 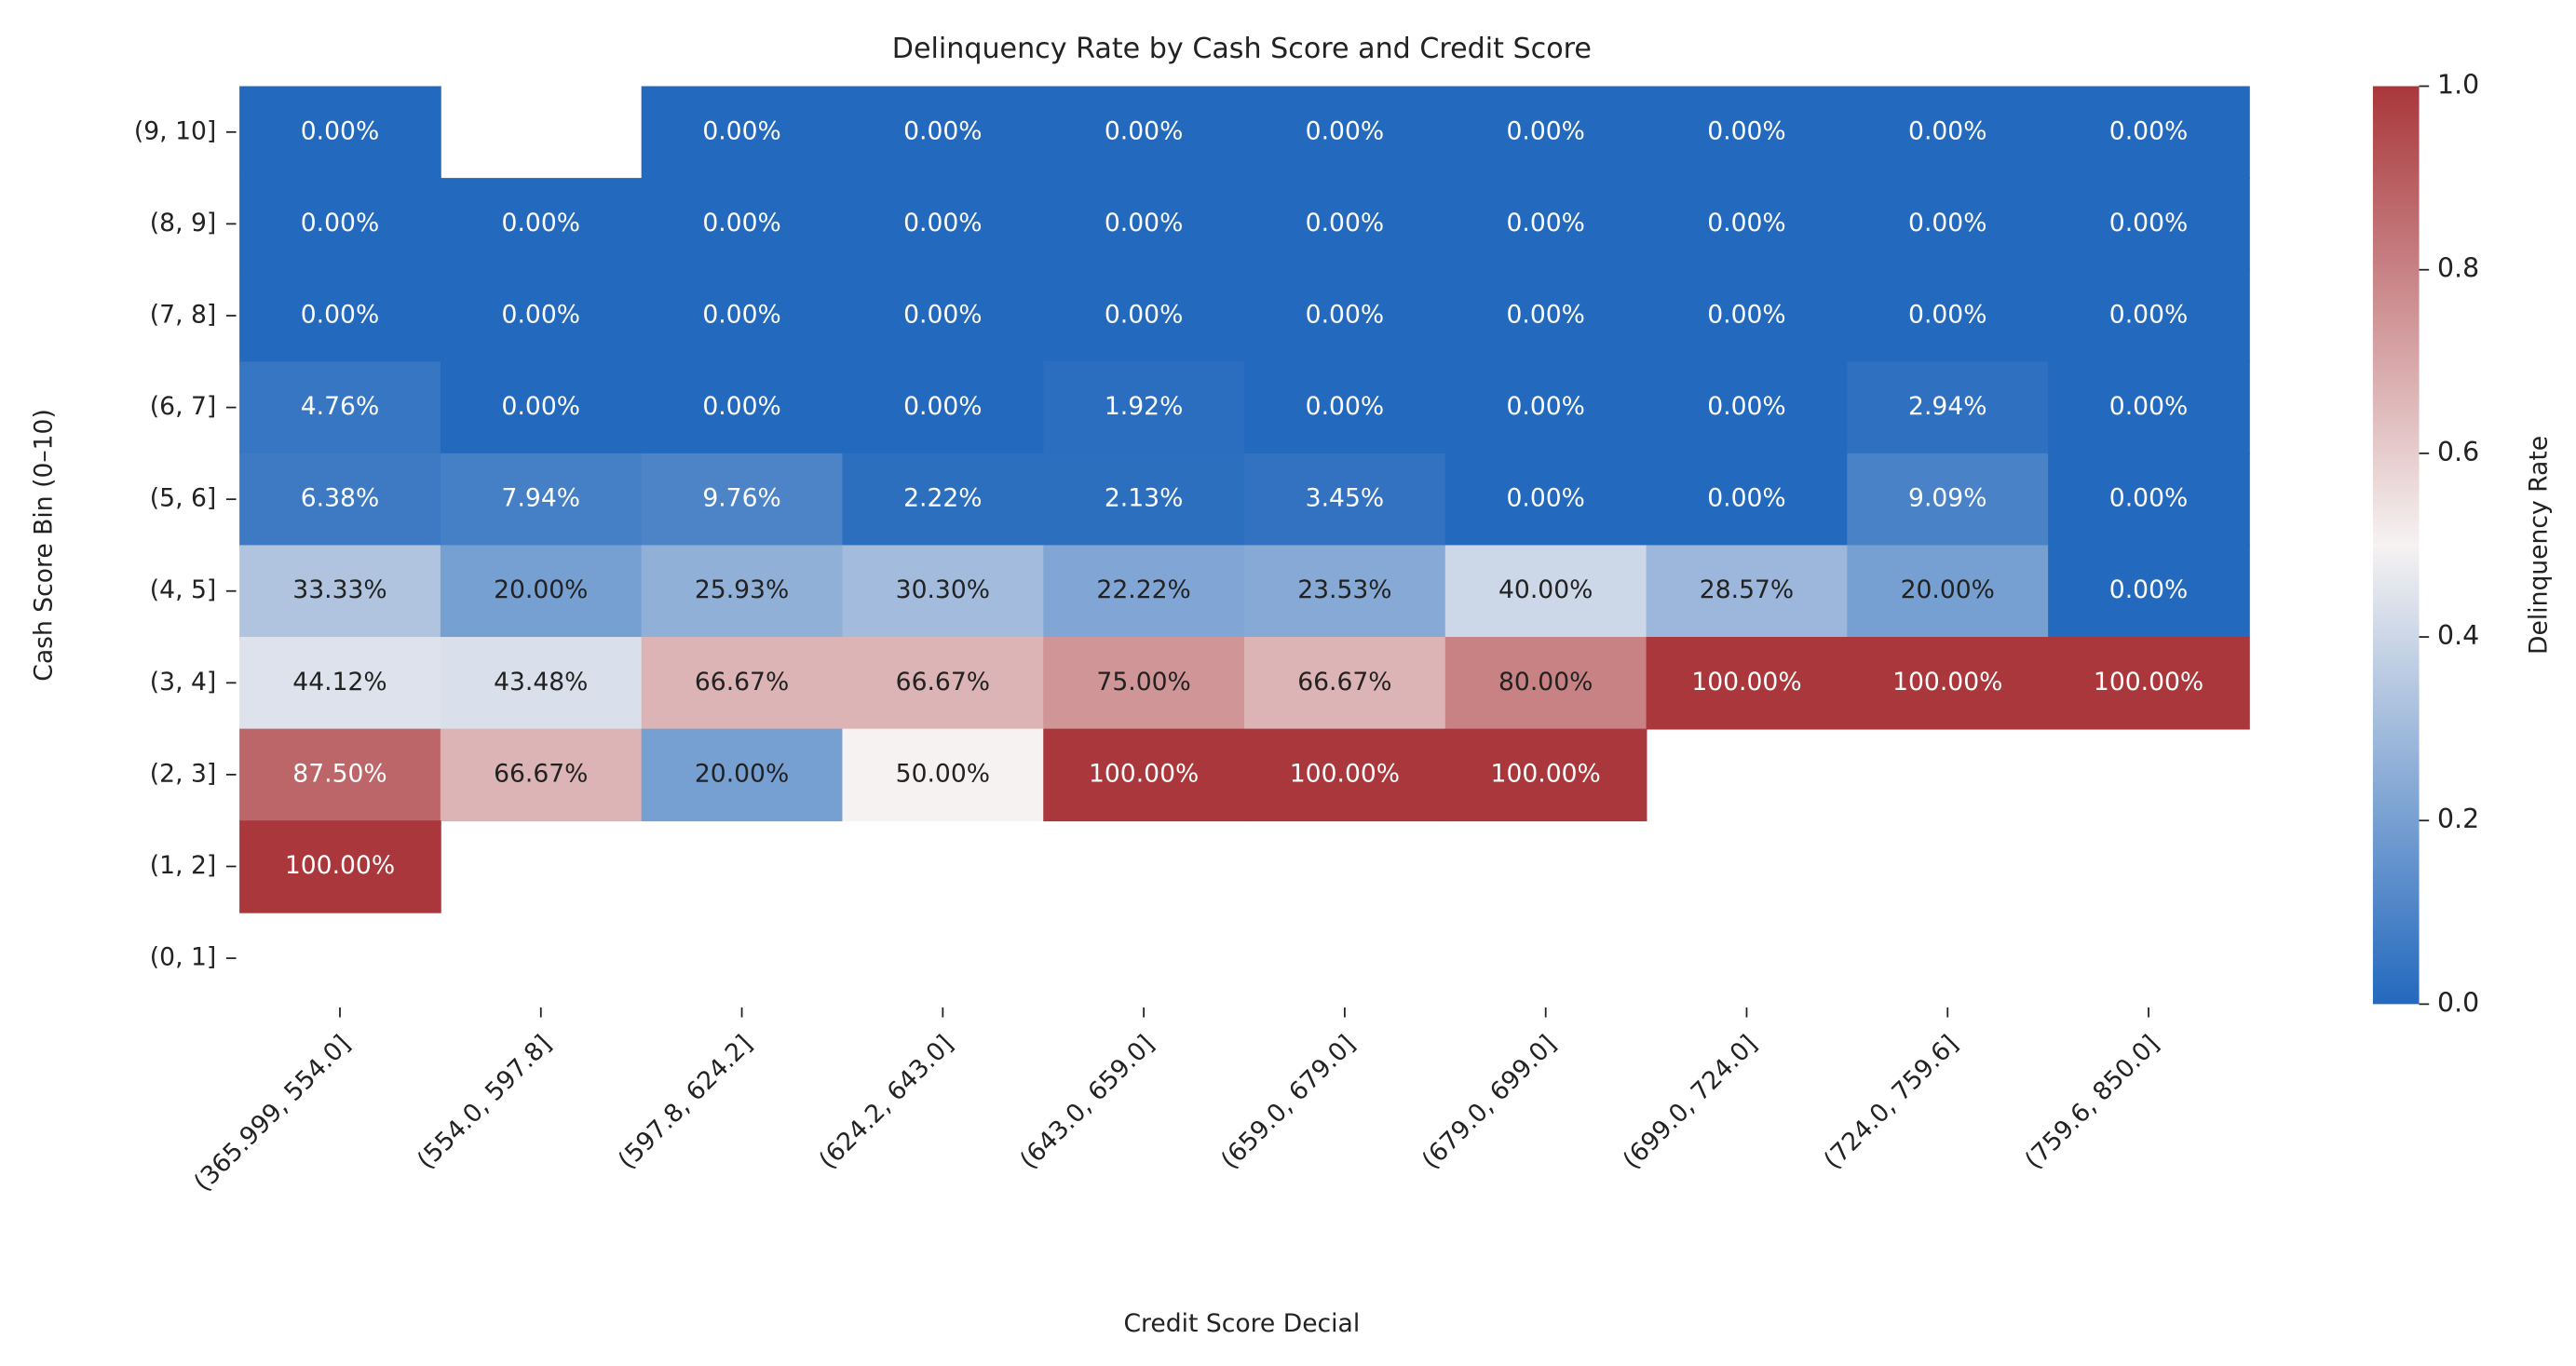 What do you see at coordinates (943, 773) in the screenshot?
I see `cell-label: 50.00%` at bounding box center [943, 773].